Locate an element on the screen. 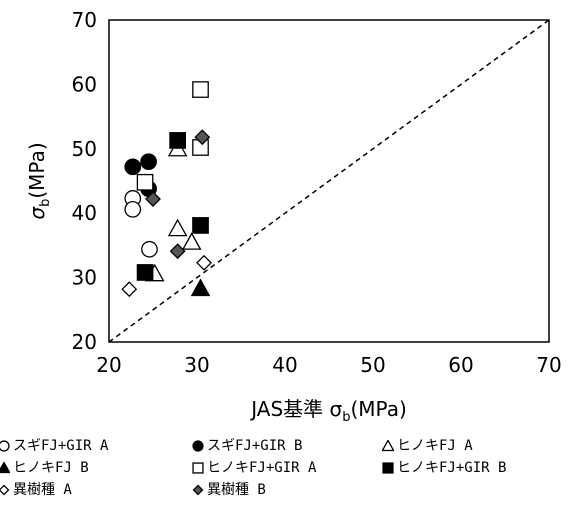 The width and height of the screenshot is (574, 511). legend-label: ヒノキFJ+GIR B is located at coordinates (452, 468).